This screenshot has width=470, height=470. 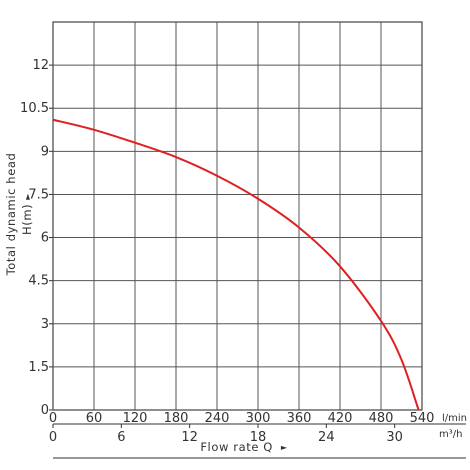 What do you see at coordinates (94, 418) in the screenshot?
I see `x-tick-label: 60` at bounding box center [94, 418].